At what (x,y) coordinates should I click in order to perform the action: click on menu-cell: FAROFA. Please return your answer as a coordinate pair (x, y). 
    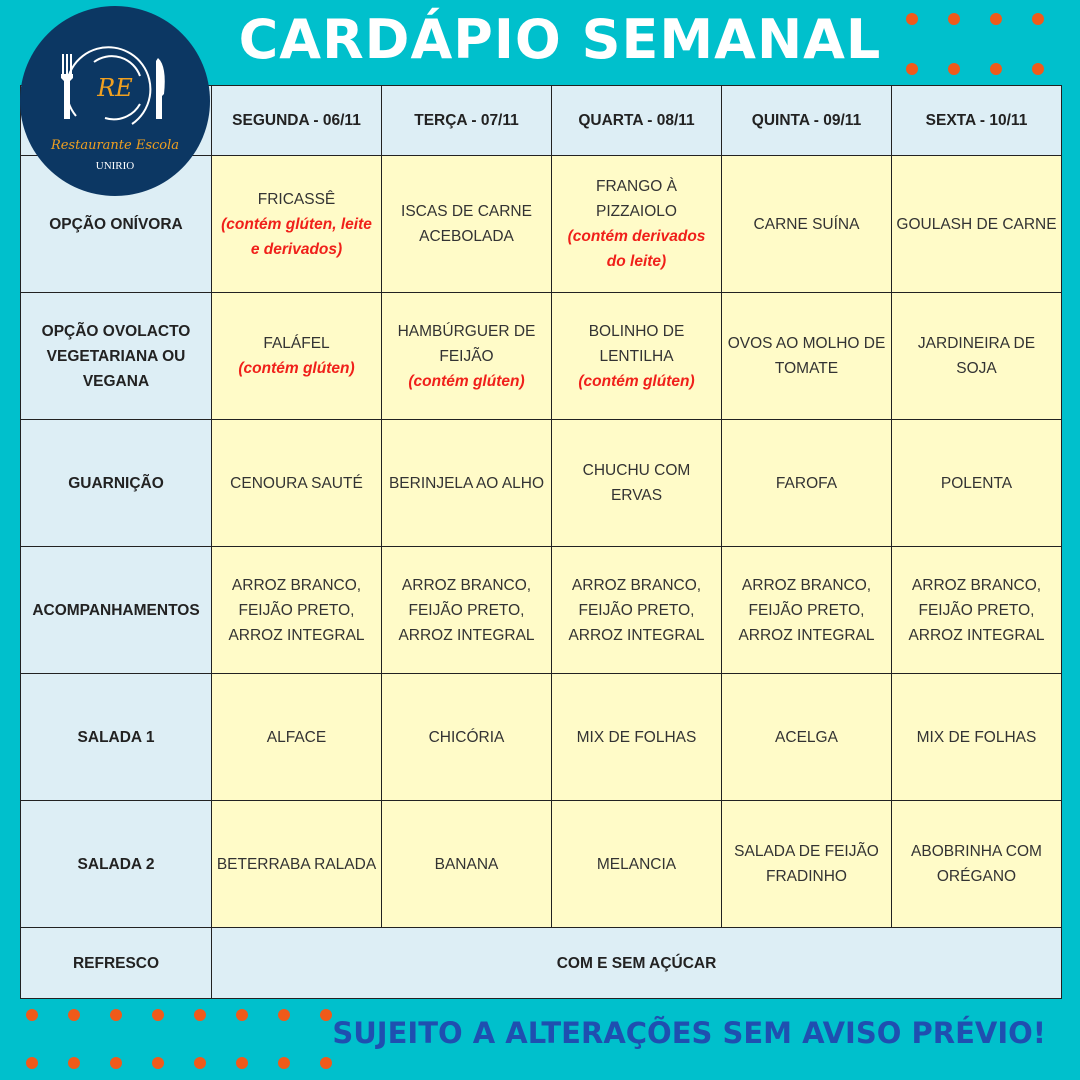
    Looking at the image, I should click on (806, 483).